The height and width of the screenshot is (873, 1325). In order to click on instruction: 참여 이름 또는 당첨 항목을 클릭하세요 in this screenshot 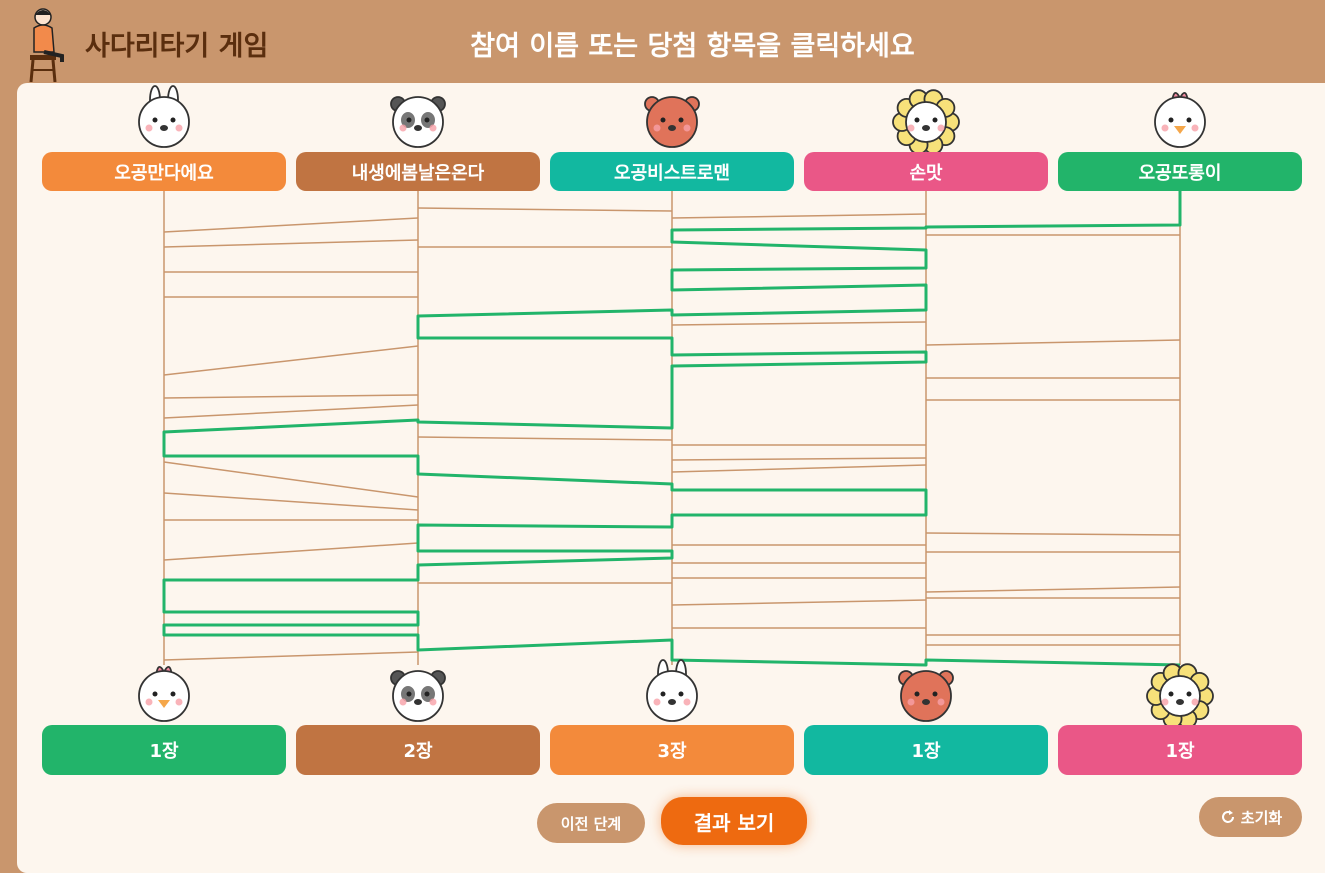, I will do `click(692, 46)`.